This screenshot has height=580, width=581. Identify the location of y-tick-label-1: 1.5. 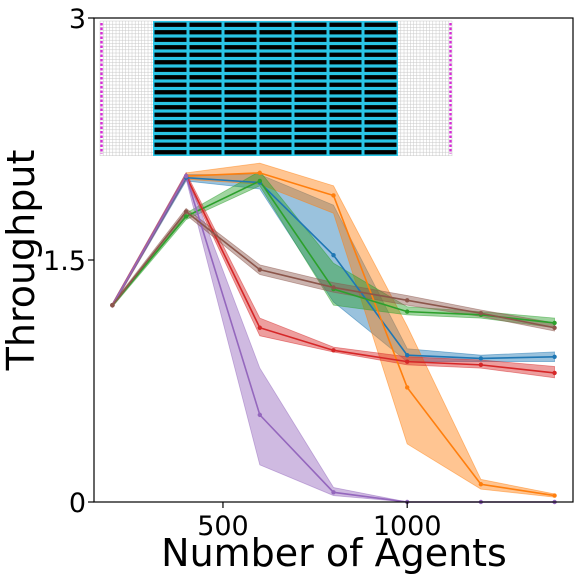
(64, 261).